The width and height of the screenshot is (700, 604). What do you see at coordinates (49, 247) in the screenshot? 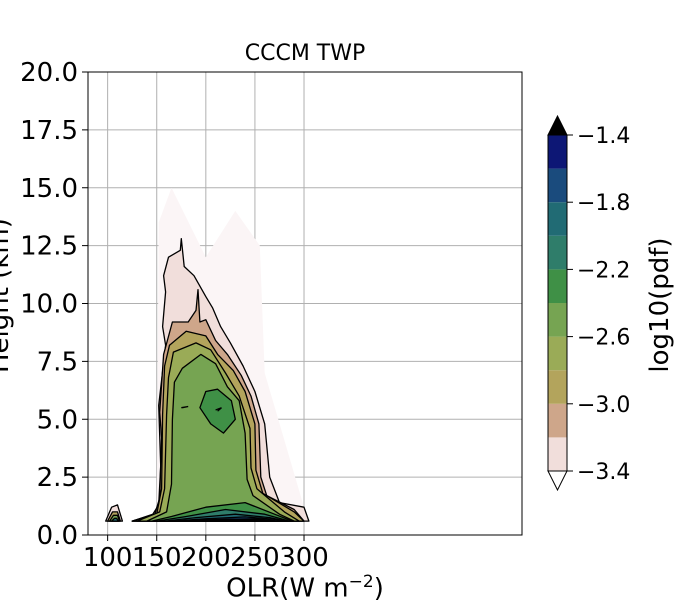
I see `y-tick-label: 12.5` at bounding box center [49, 247].